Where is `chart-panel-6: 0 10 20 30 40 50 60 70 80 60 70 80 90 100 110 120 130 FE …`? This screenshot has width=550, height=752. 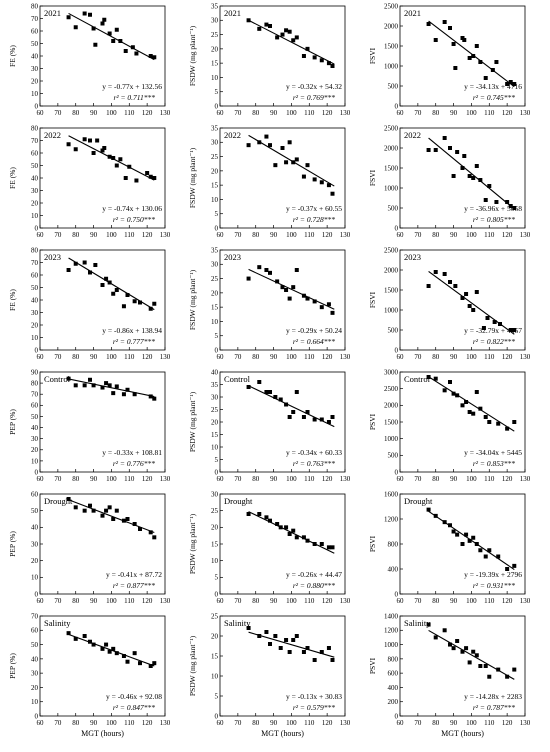 chart-panel-6: 0 10 20 30 40 50 60 70 80 60 70 80 90 100 110 120 130 FE … is located at coordinates (90, 306).